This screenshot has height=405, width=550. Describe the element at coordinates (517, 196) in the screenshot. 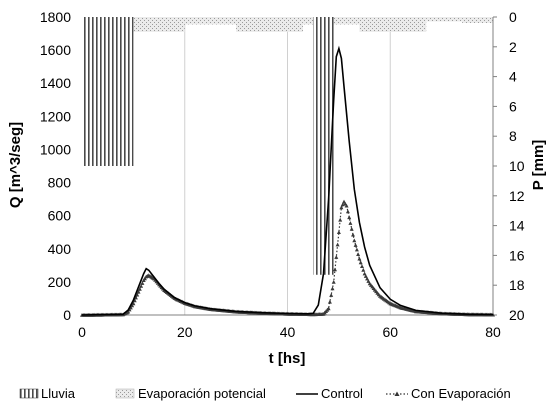

I see `y-right-tick-label-12: 12` at that location.